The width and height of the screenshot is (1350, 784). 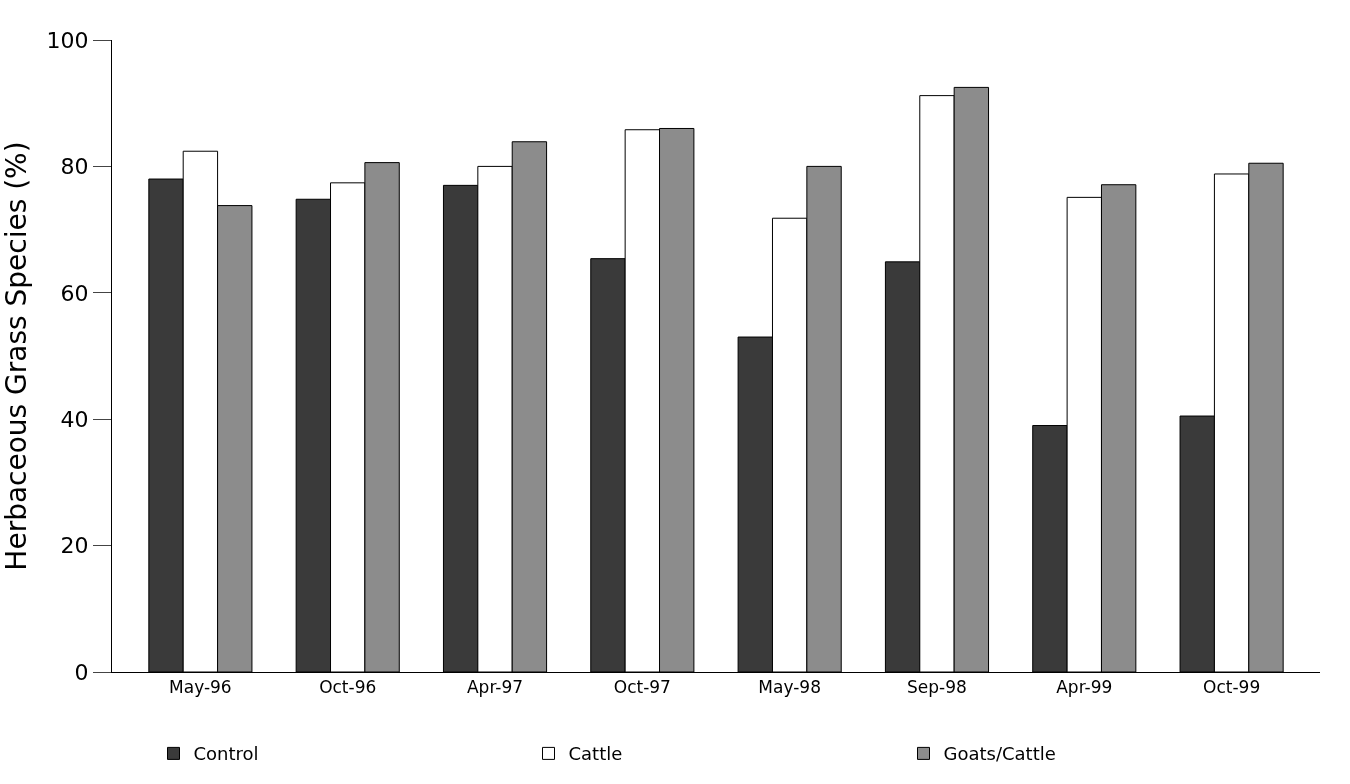 What do you see at coordinates (595, 754) in the screenshot?
I see `legend-label: Cattle` at bounding box center [595, 754].